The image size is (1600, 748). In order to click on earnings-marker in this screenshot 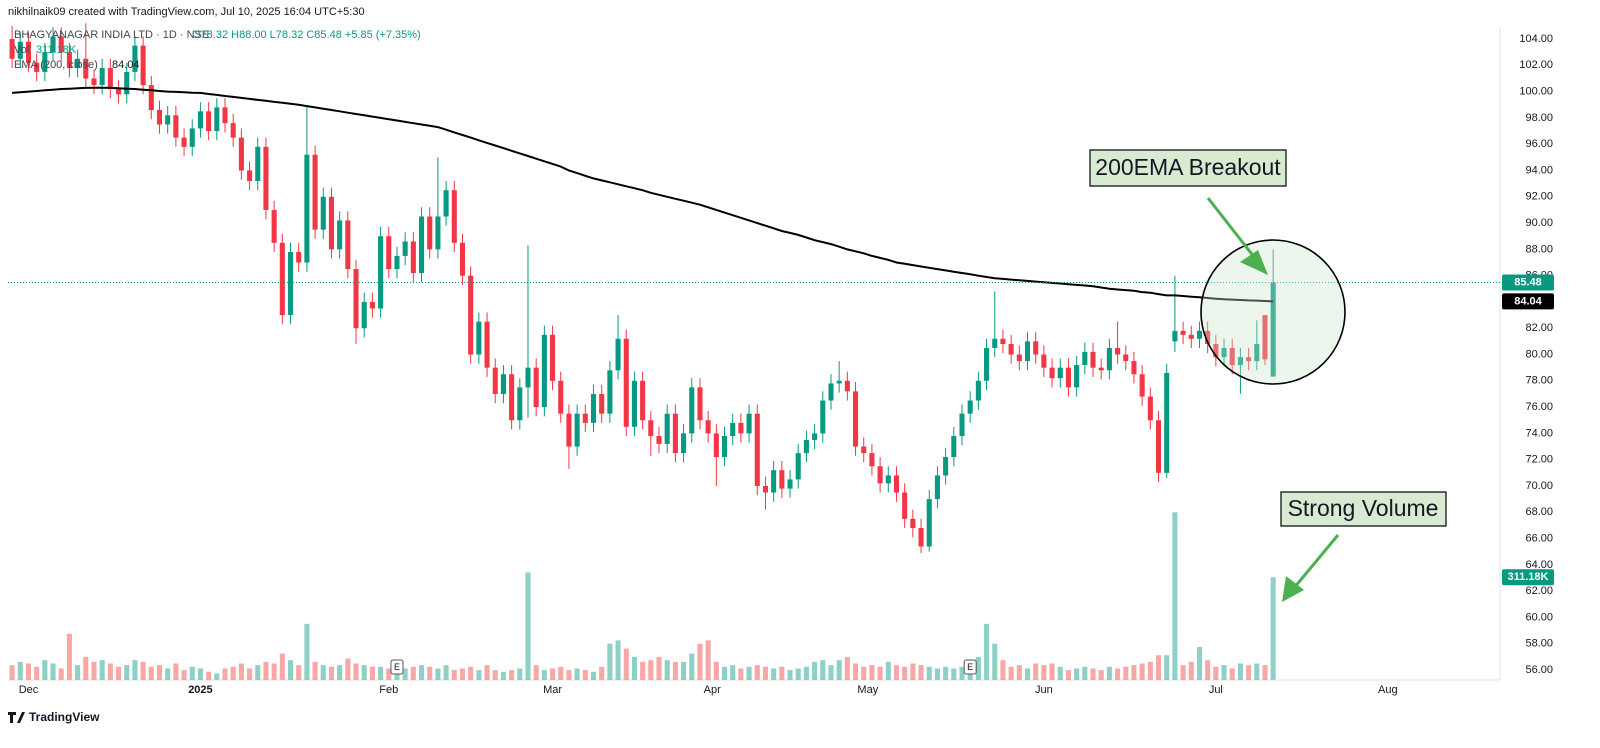, I will do `click(970, 667)`.